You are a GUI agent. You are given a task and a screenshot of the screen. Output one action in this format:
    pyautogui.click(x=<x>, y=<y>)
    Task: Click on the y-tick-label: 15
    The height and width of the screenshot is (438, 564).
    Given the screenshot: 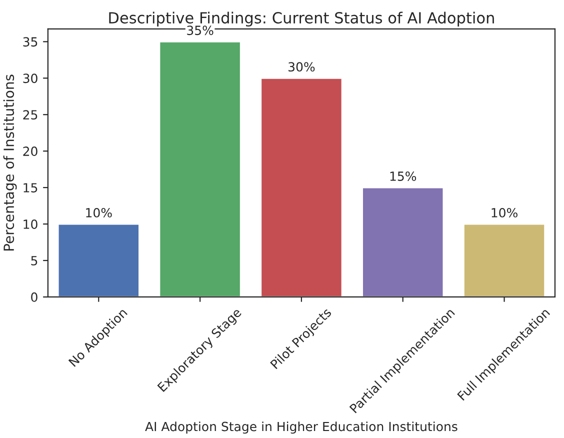 What is the action you would take?
    pyautogui.click(x=31, y=187)
    